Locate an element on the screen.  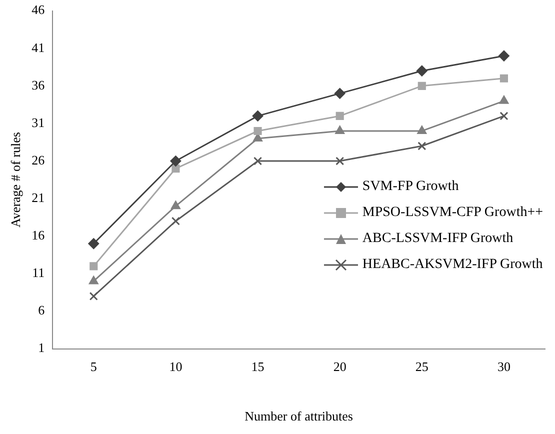
y-tick-label: 1 is located at coordinates (41, 348).